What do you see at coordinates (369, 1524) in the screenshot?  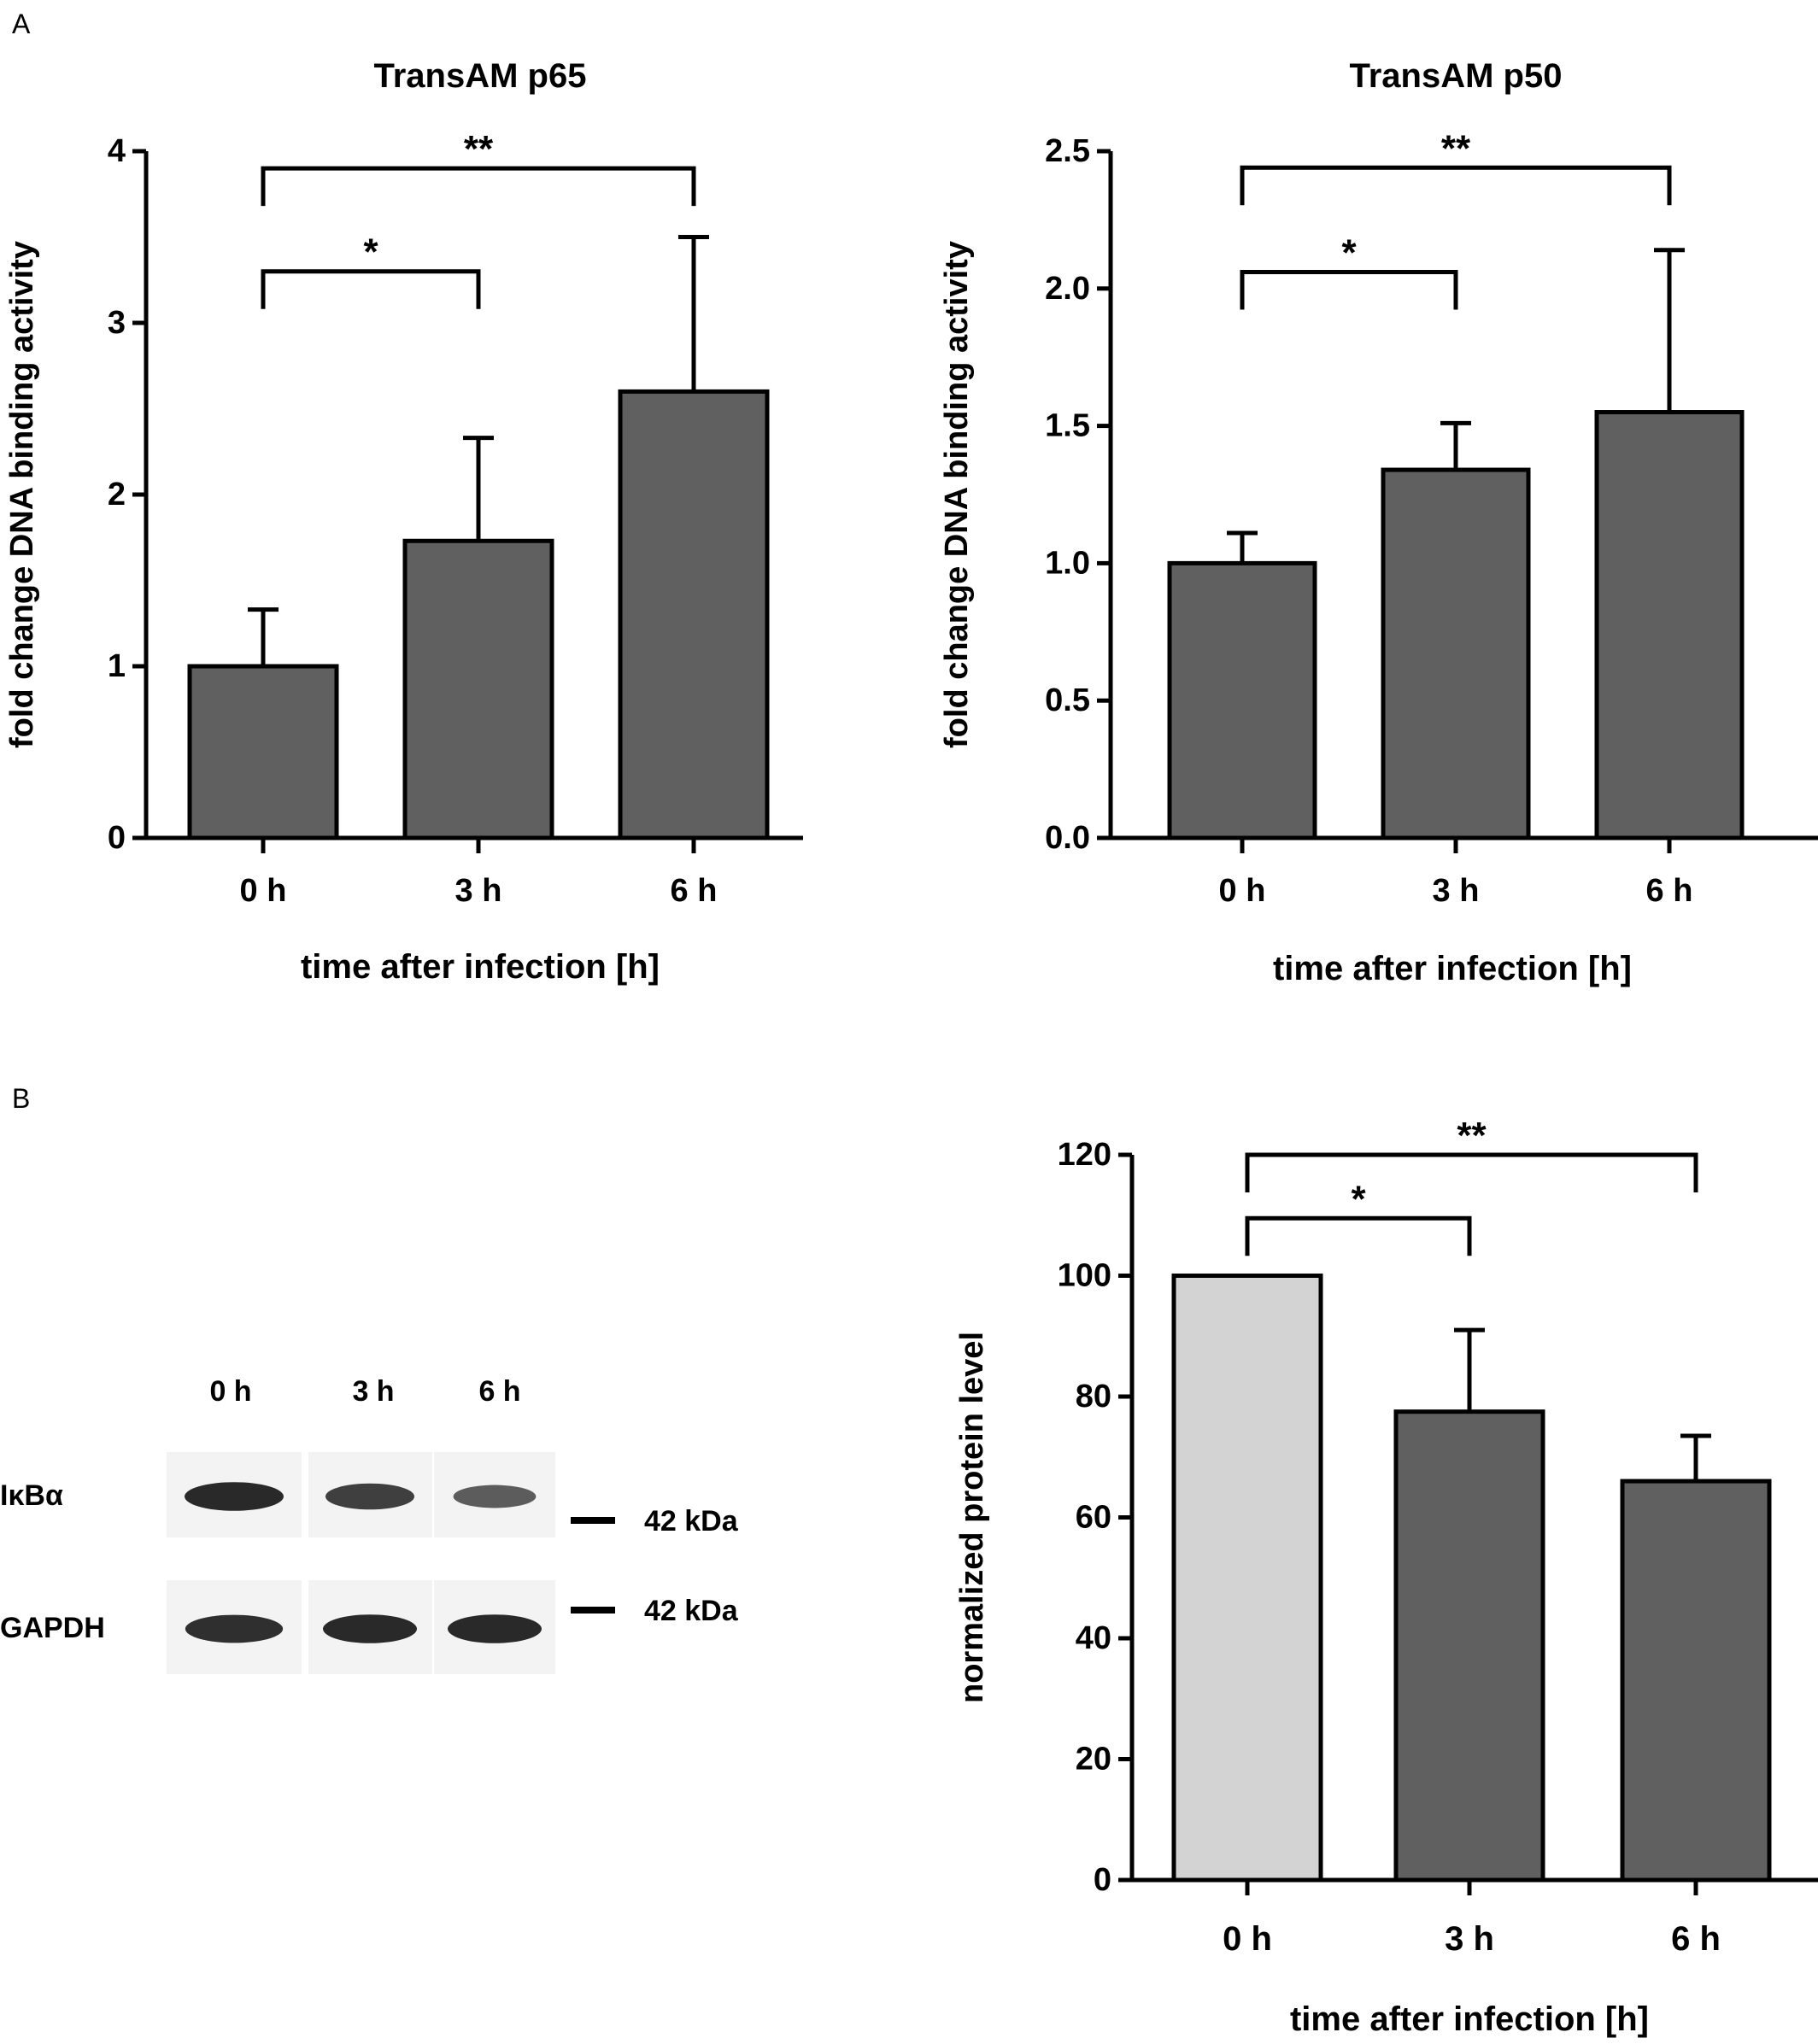 I see `western-blot: 0 h 3 h 6 h IκBα 42 kDa GAPDH 42 kDa` at bounding box center [369, 1524].